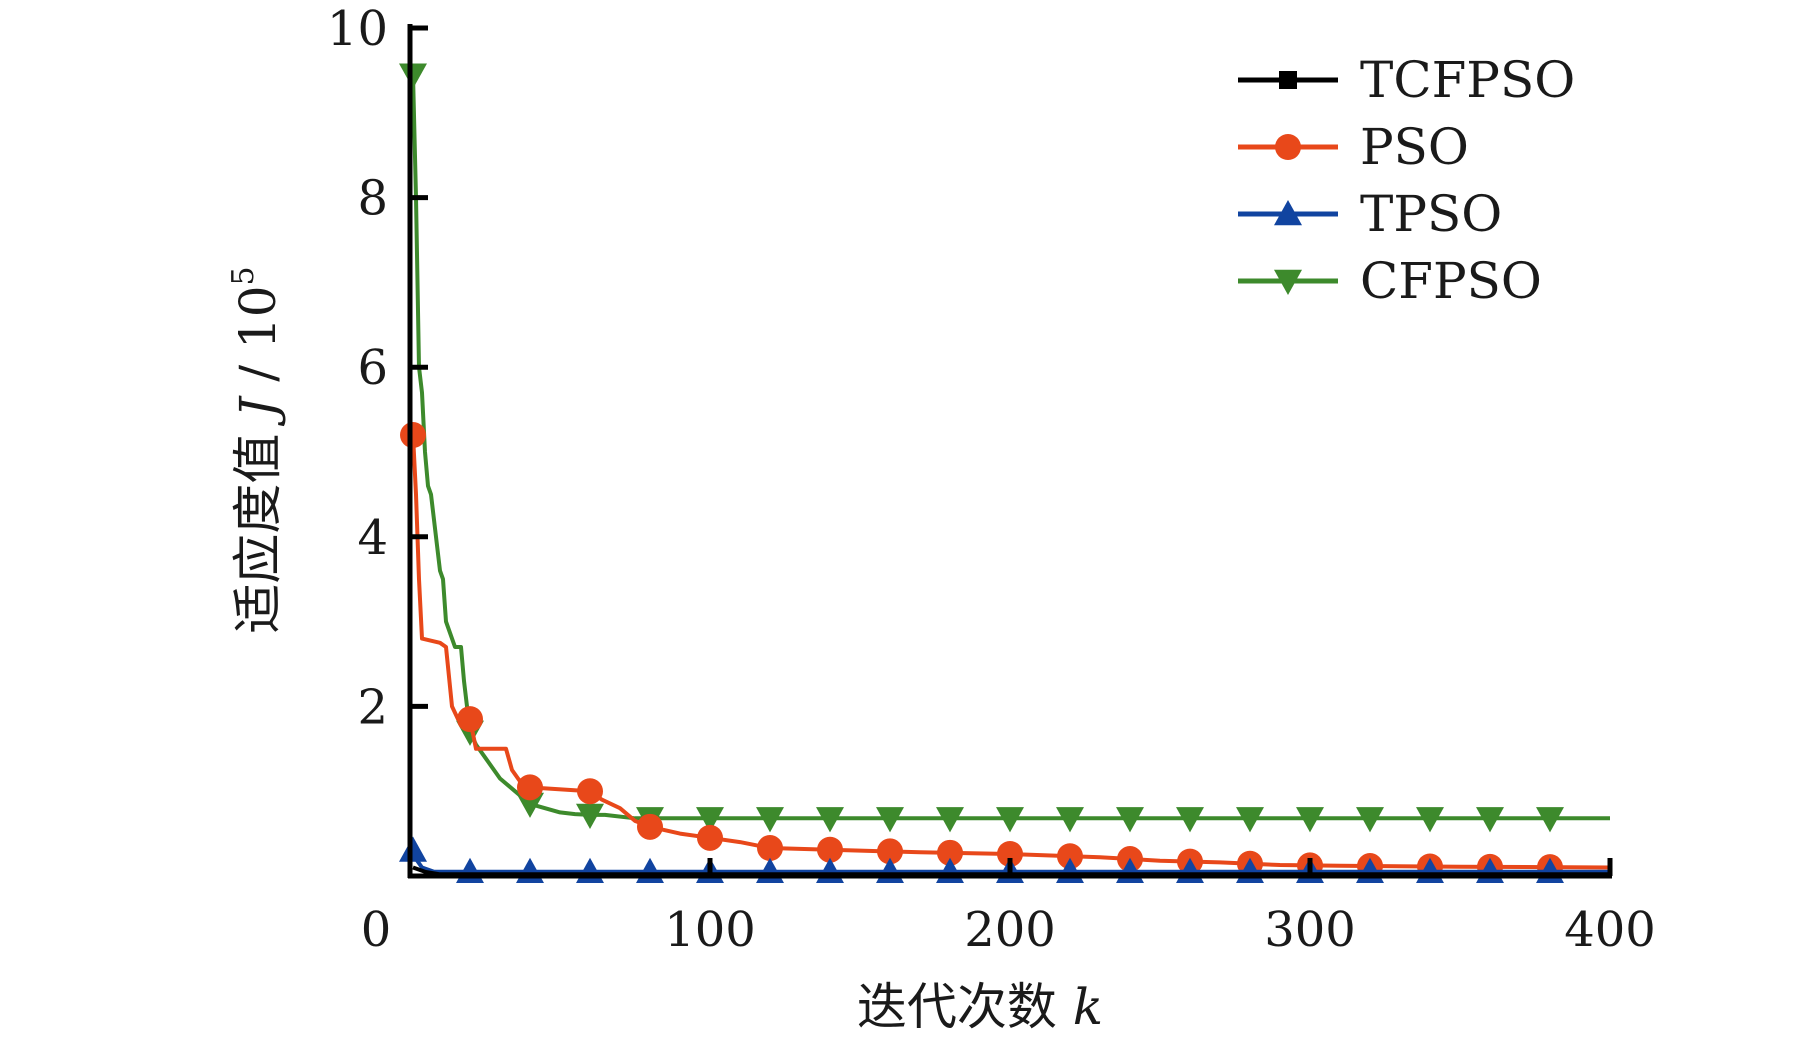  I want to click on legend-label: CFPSO, so click(1451, 281).